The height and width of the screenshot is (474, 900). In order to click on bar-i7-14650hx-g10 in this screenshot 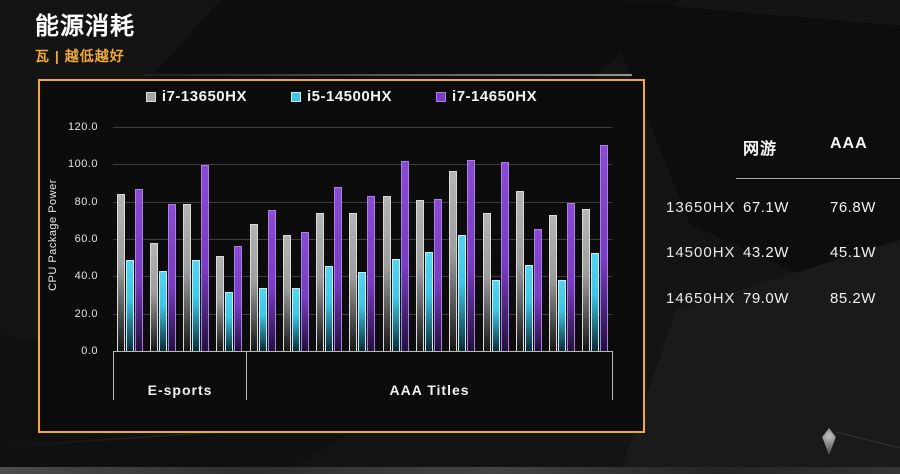, I will do `click(438, 274)`.